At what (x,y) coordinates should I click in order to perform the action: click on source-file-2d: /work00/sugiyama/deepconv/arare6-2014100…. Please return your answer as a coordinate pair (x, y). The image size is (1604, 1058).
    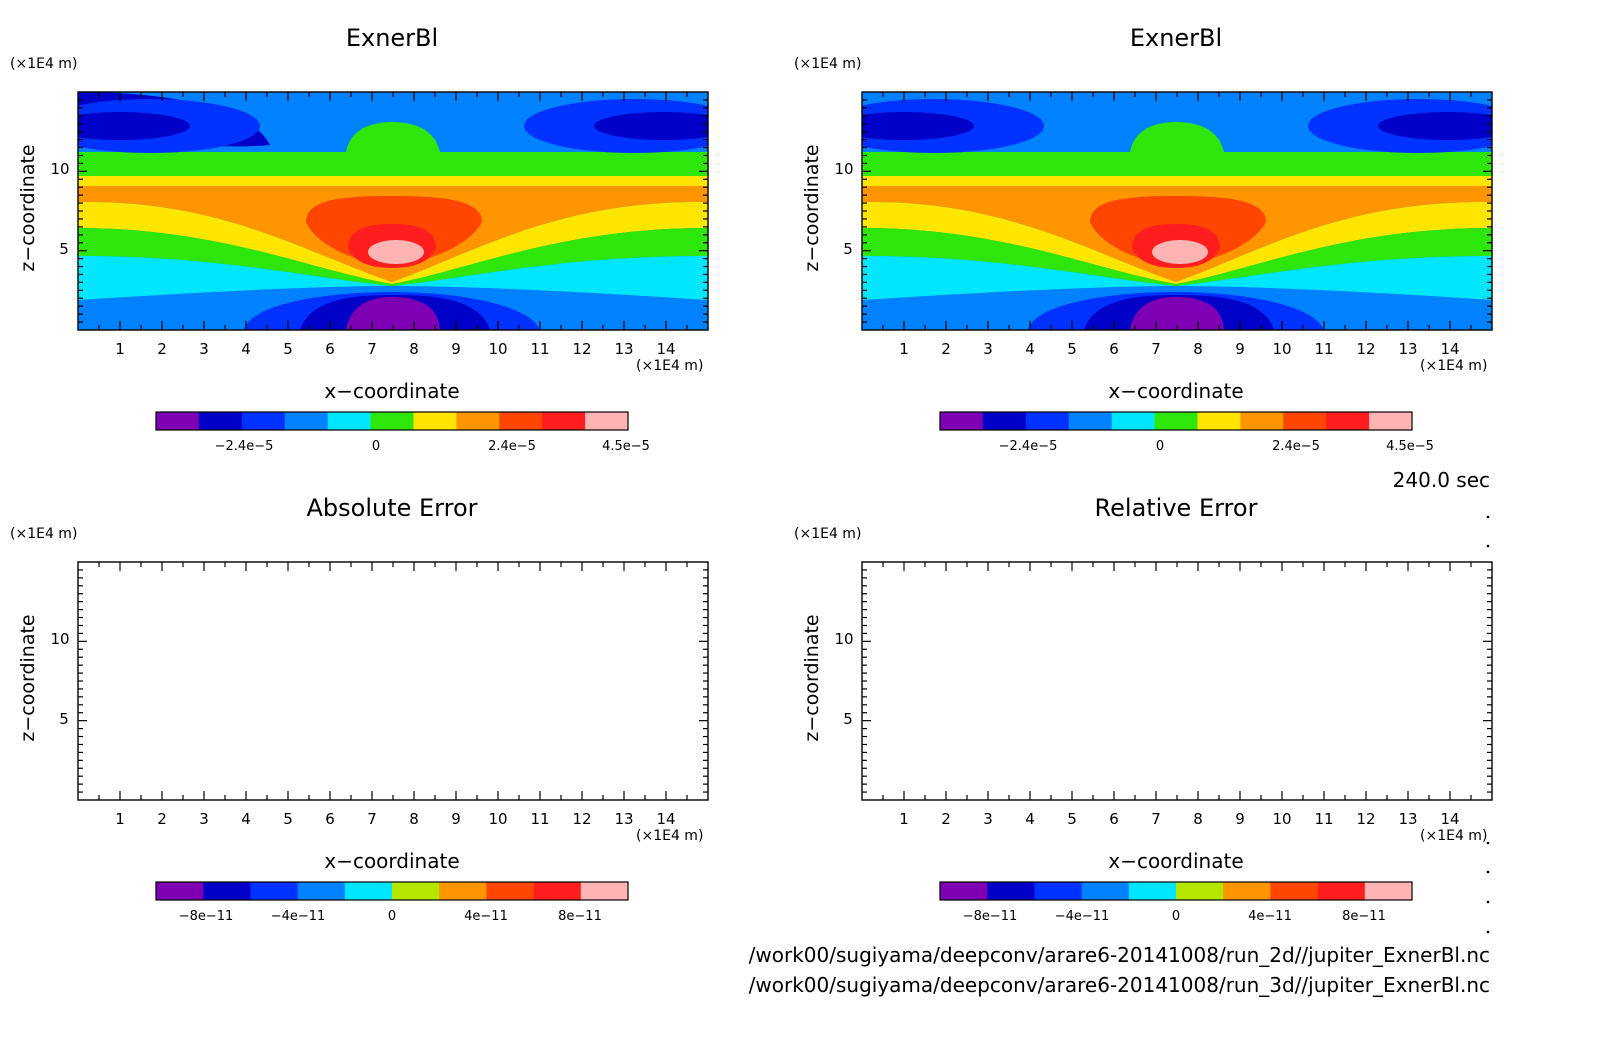
    Looking at the image, I should click on (1119, 955).